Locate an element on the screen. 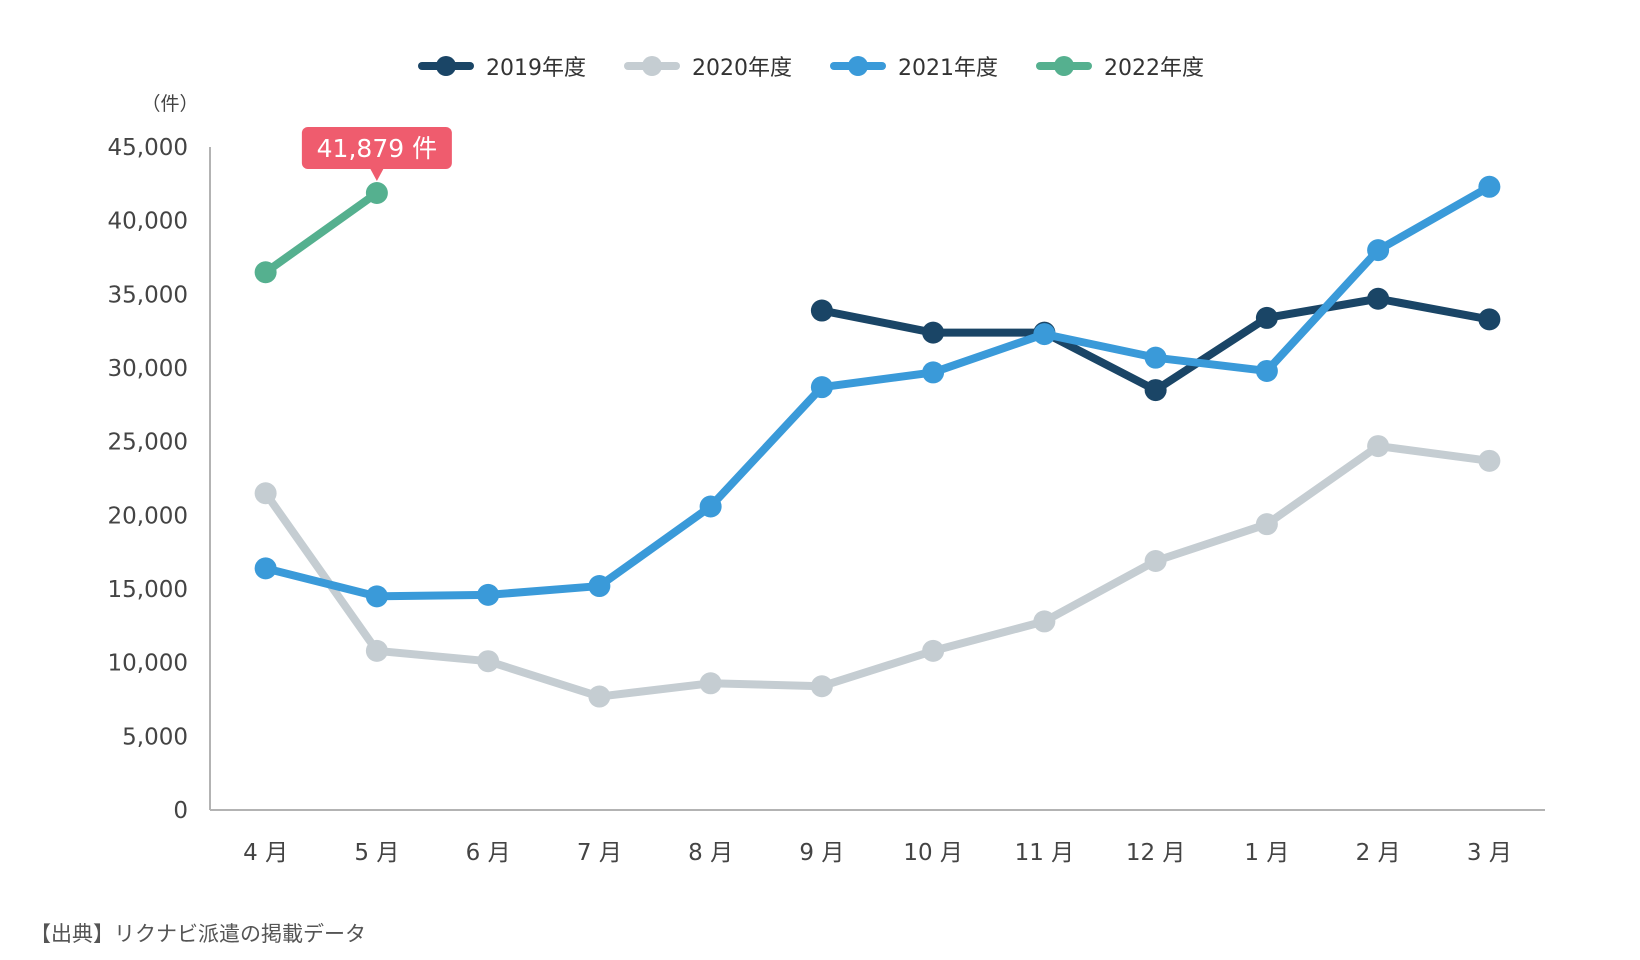  series-line is located at coordinates (321, 232).